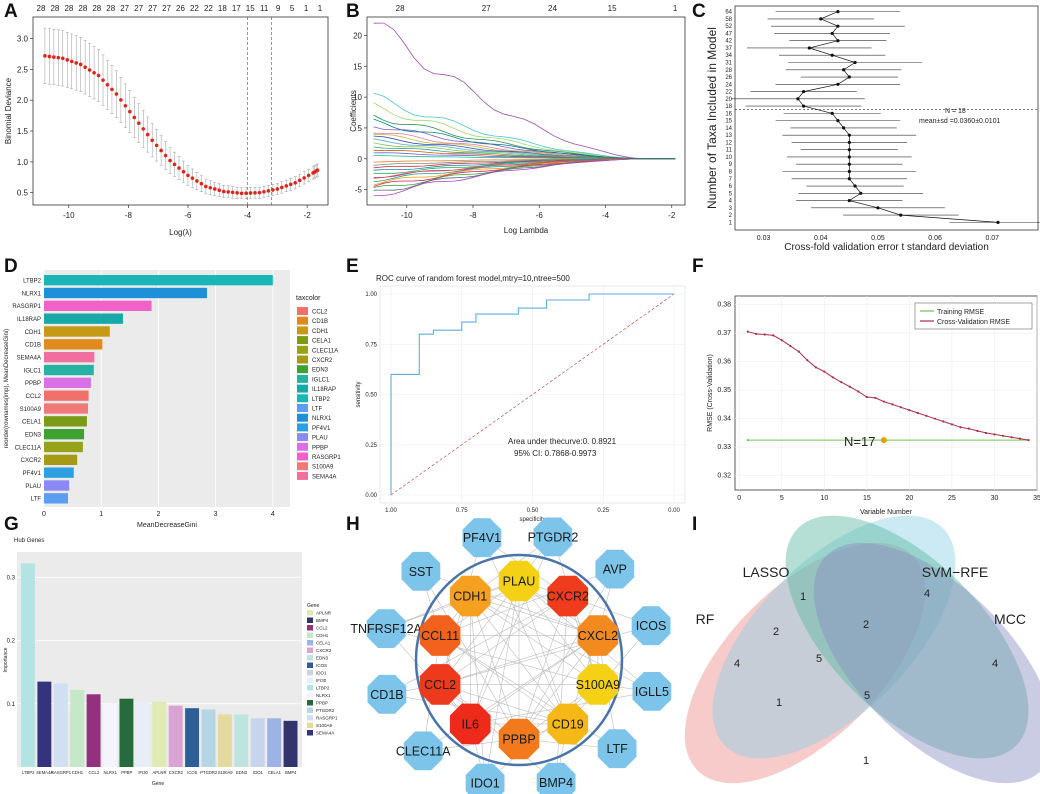 The image size is (1040, 794). I want to click on inner-node-label: IL6, so click(470, 724).